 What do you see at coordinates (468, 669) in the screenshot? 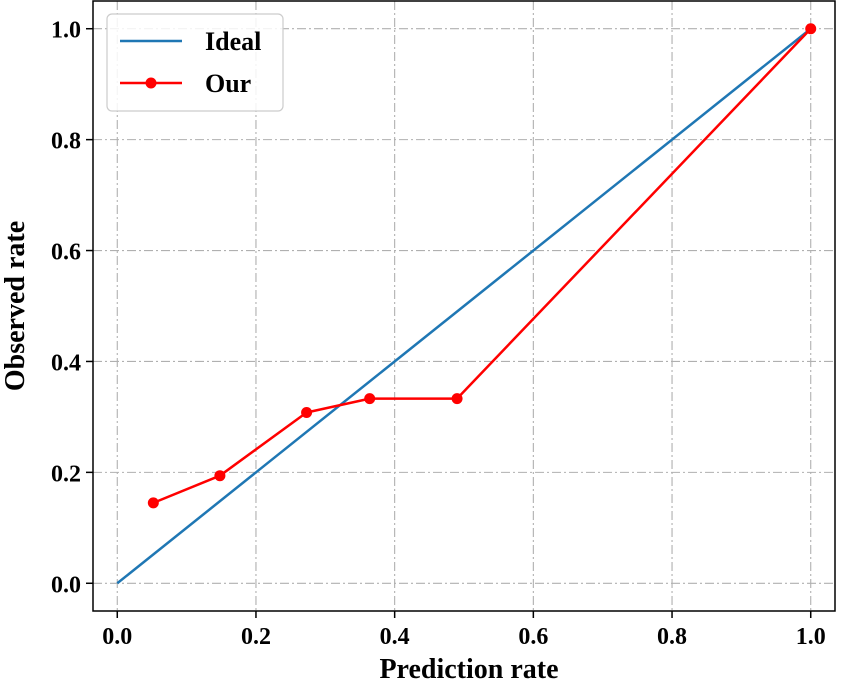
I see `x-axis-title: Prediction rate` at bounding box center [468, 669].